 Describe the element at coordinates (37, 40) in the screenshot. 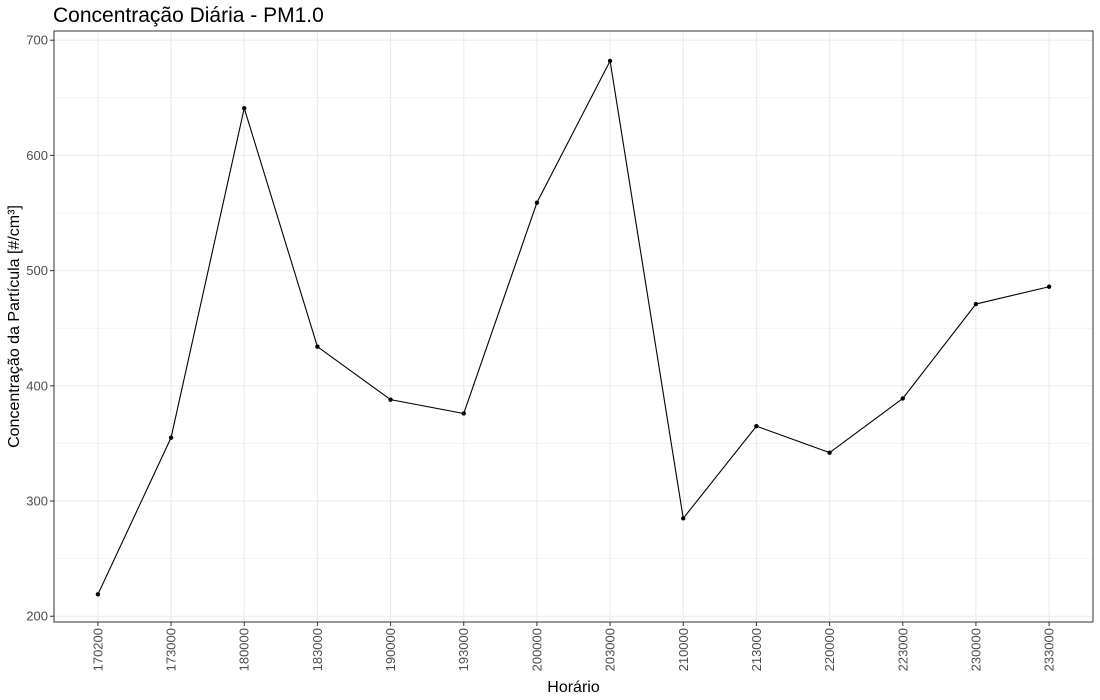

I see `y-tick-label: 700` at that location.